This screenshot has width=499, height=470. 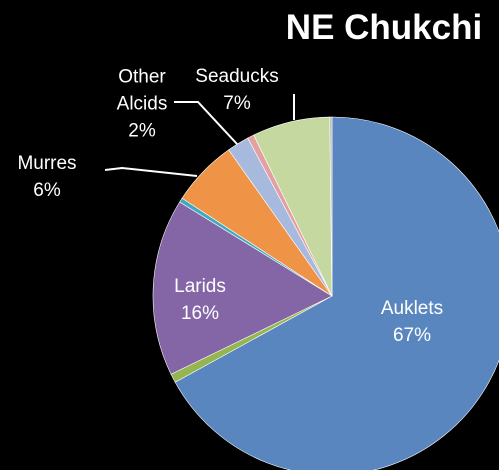 I want to click on value-label: 67%, so click(x=412, y=335).